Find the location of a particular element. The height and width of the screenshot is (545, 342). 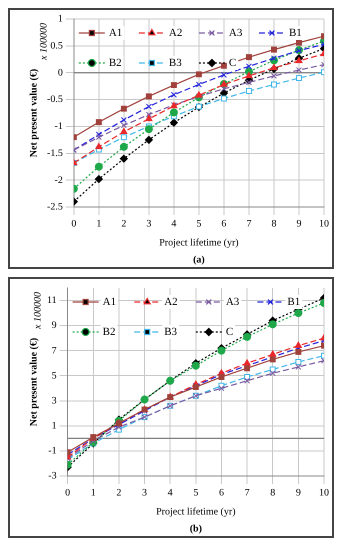

y-tick-label: 0 is located at coordinates (60, 72).